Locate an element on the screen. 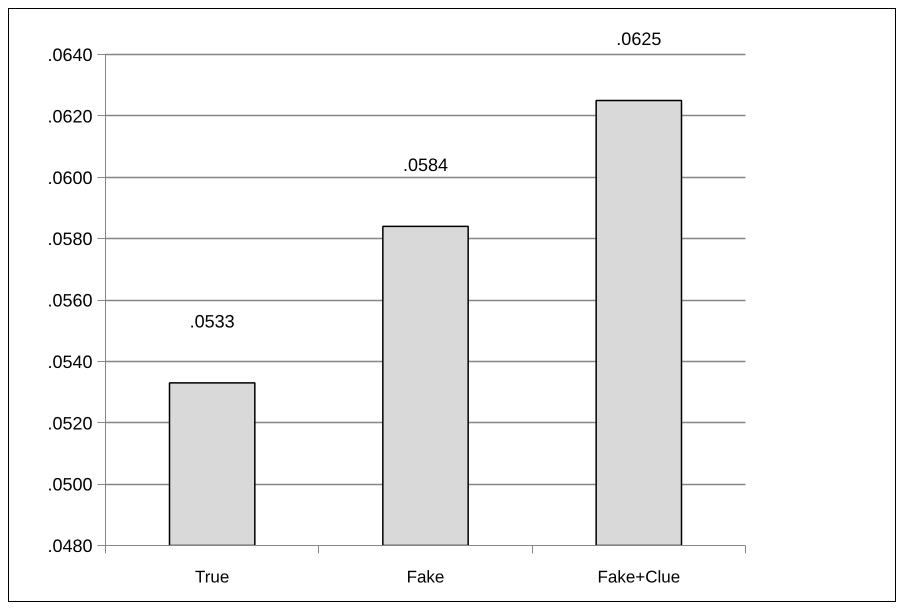 The width and height of the screenshot is (906, 612). x-tick-label: Fake is located at coordinates (425, 577).